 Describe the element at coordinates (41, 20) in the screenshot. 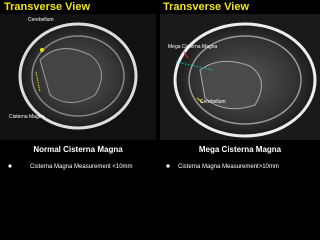

I see `left-label: Cerebellum` at that location.